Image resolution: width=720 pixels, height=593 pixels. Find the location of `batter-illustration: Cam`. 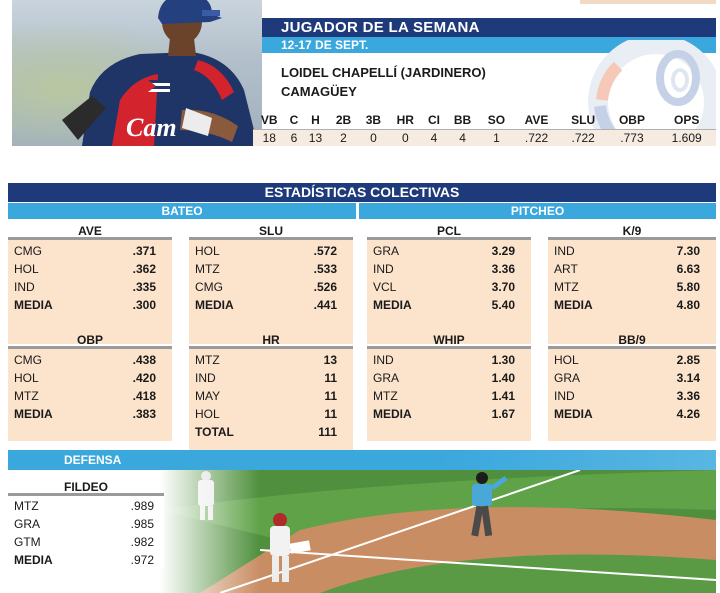

batter-illustration: Cam is located at coordinates (160, 73).